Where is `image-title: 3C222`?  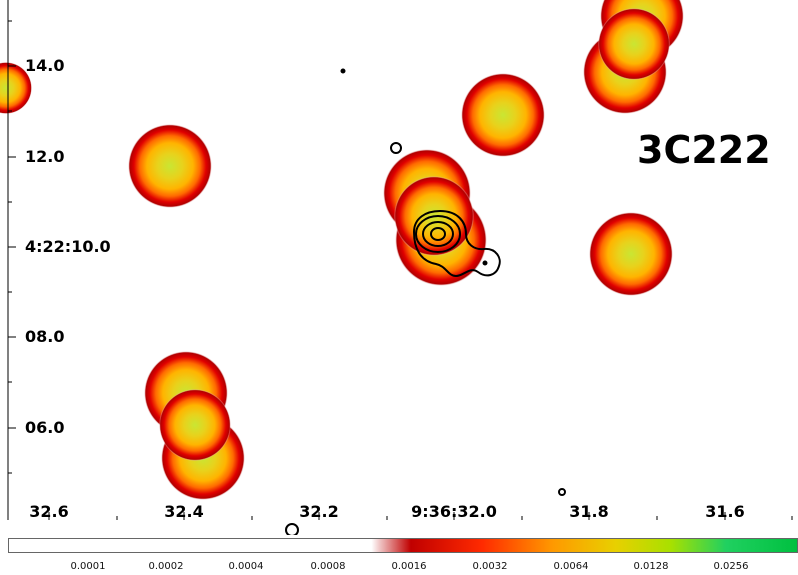 image-title: 3C222 is located at coordinates (704, 150).